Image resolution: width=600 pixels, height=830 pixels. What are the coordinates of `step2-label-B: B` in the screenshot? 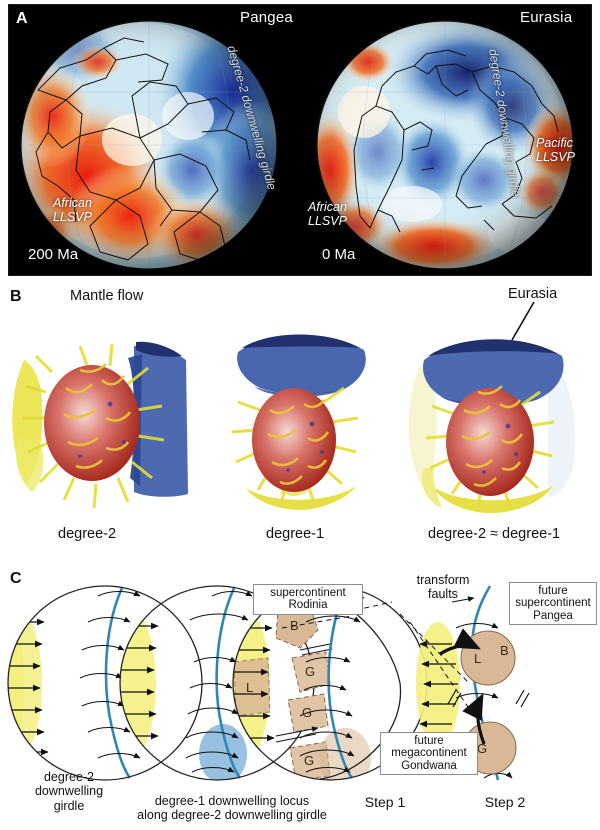 It's located at (504, 650).